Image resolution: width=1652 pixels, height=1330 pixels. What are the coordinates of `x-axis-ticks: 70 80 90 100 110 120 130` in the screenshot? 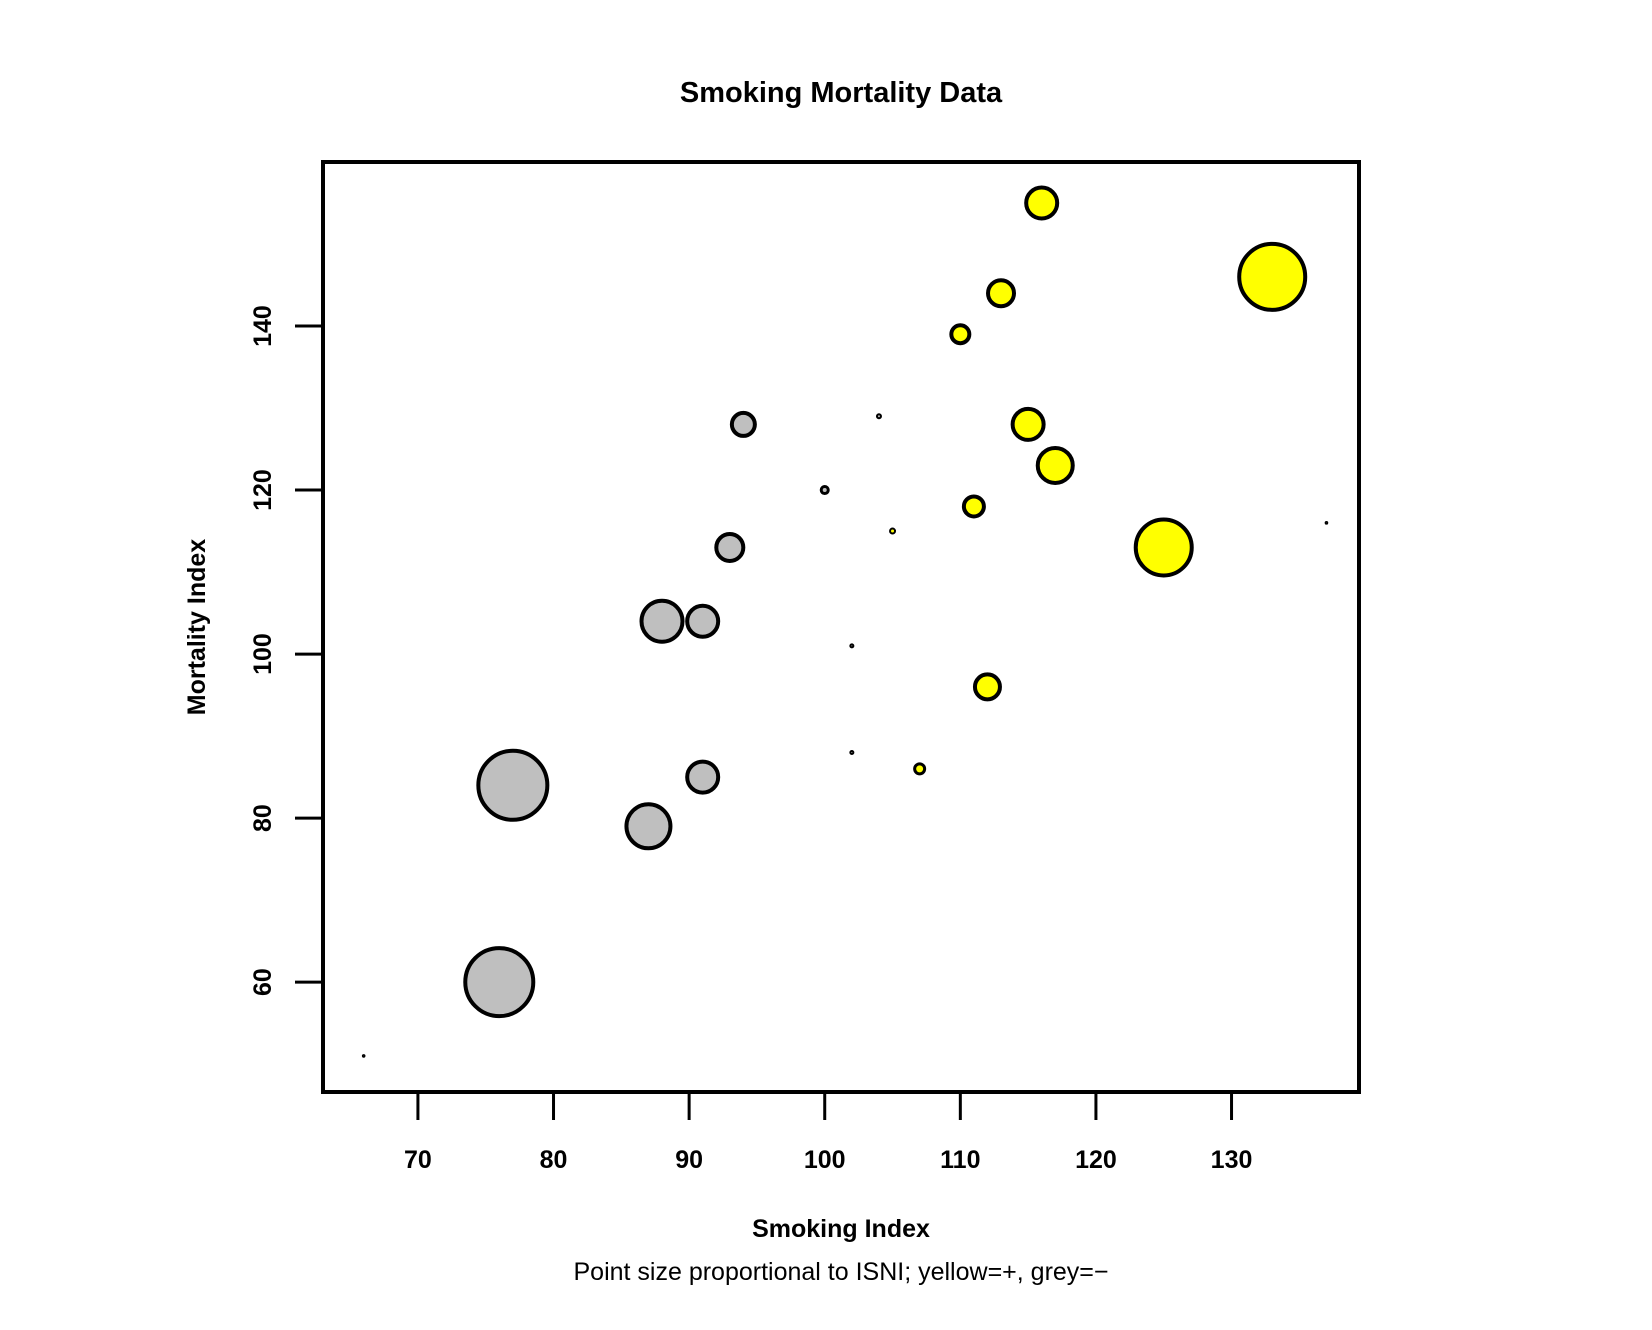 It's located at (828, 1133).